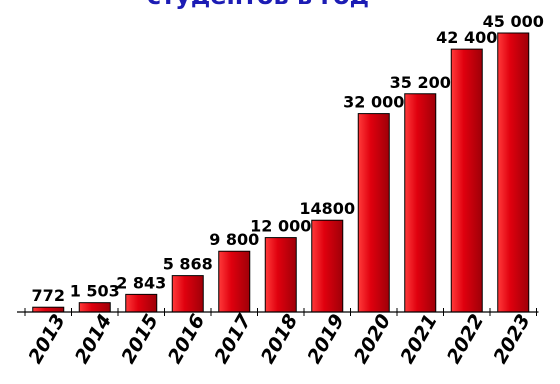 This screenshot has width=560, height=384. What do you see at coordinates (46, 339) in the screenshot?
I see `x-tick-label: 2013` at bounding box center [46, 339].